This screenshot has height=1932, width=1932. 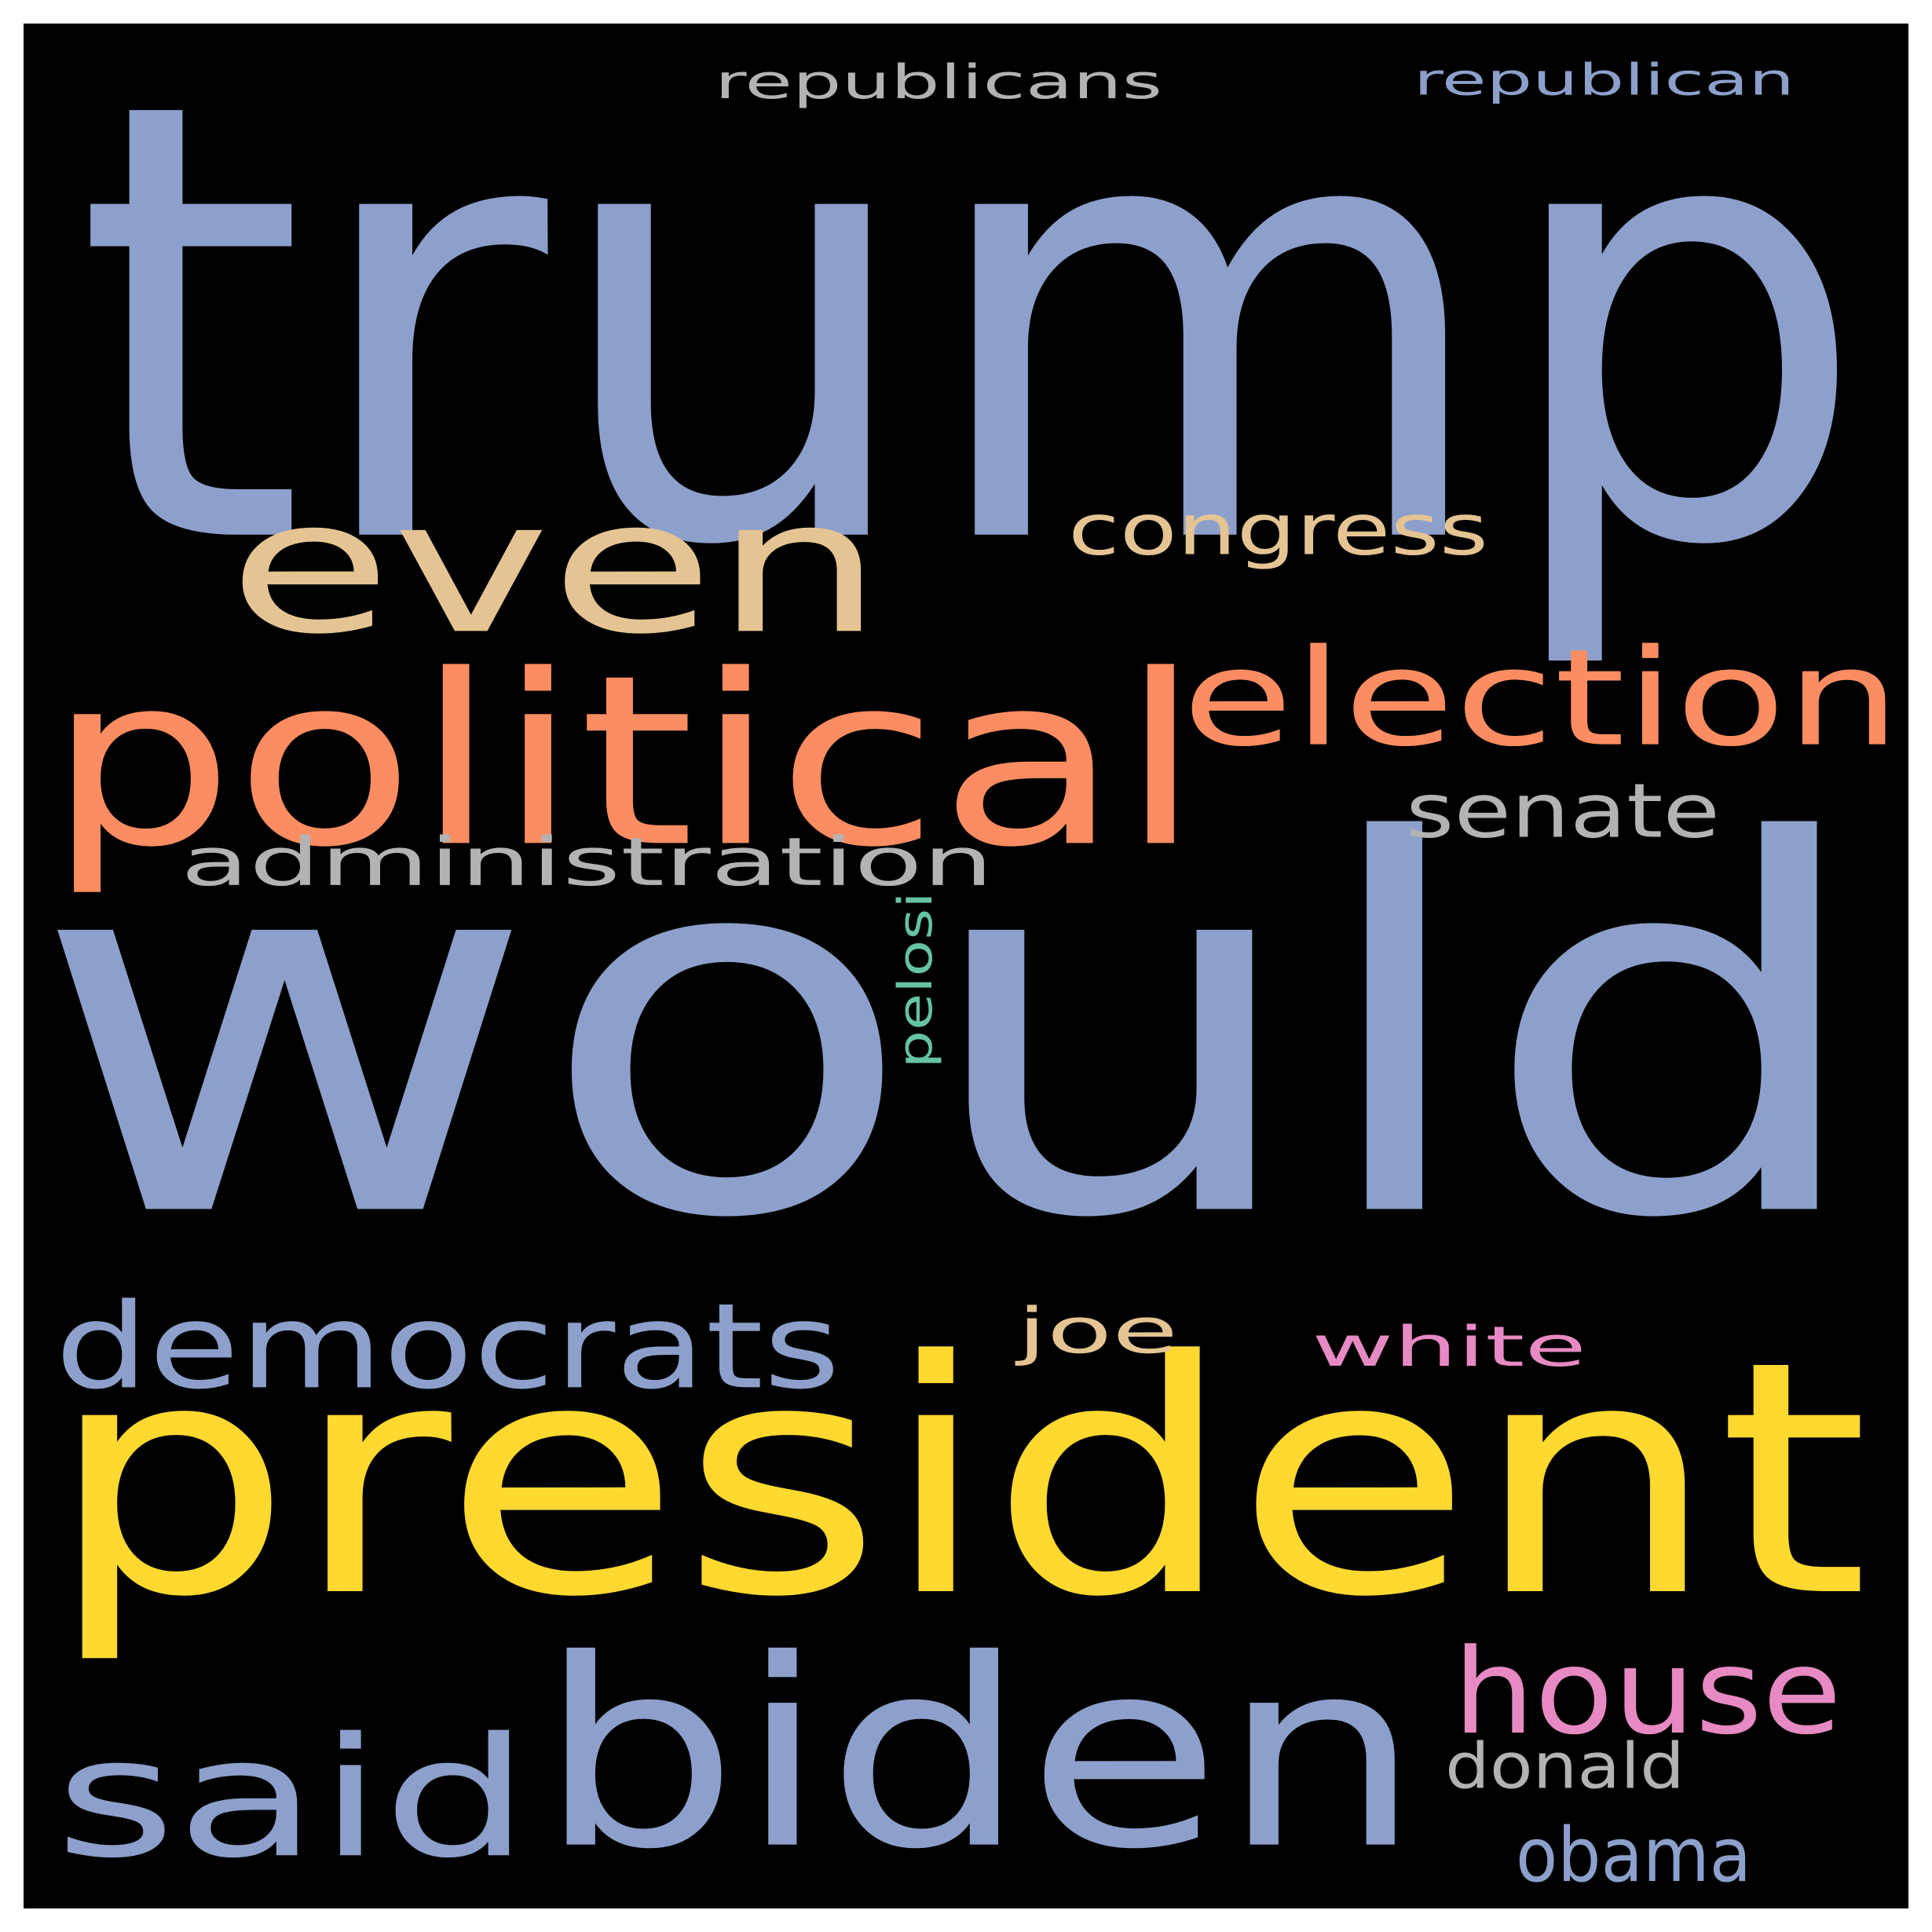 I want to click on word-democrats: democrats, so click(x=448, y=1347).